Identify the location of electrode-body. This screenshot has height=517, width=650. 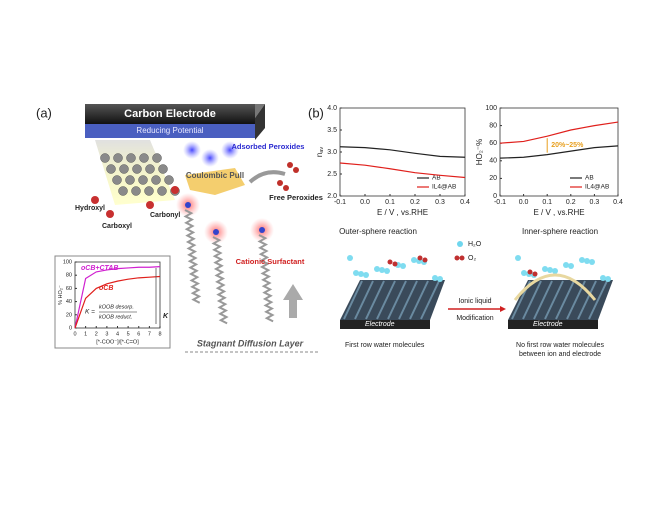
(170, 114).